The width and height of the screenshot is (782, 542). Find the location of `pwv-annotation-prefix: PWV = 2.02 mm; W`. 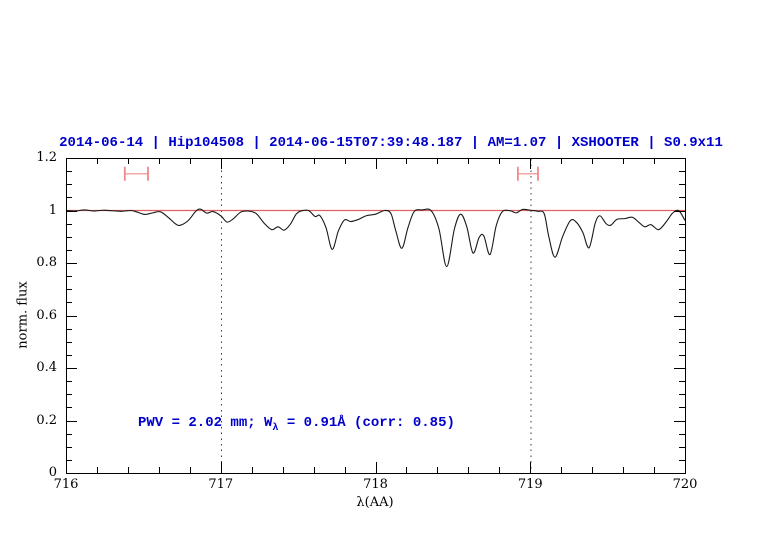

pwv-annotation-prefix: PWV = 2.02 mm; W is located at coordinates (205, 423).